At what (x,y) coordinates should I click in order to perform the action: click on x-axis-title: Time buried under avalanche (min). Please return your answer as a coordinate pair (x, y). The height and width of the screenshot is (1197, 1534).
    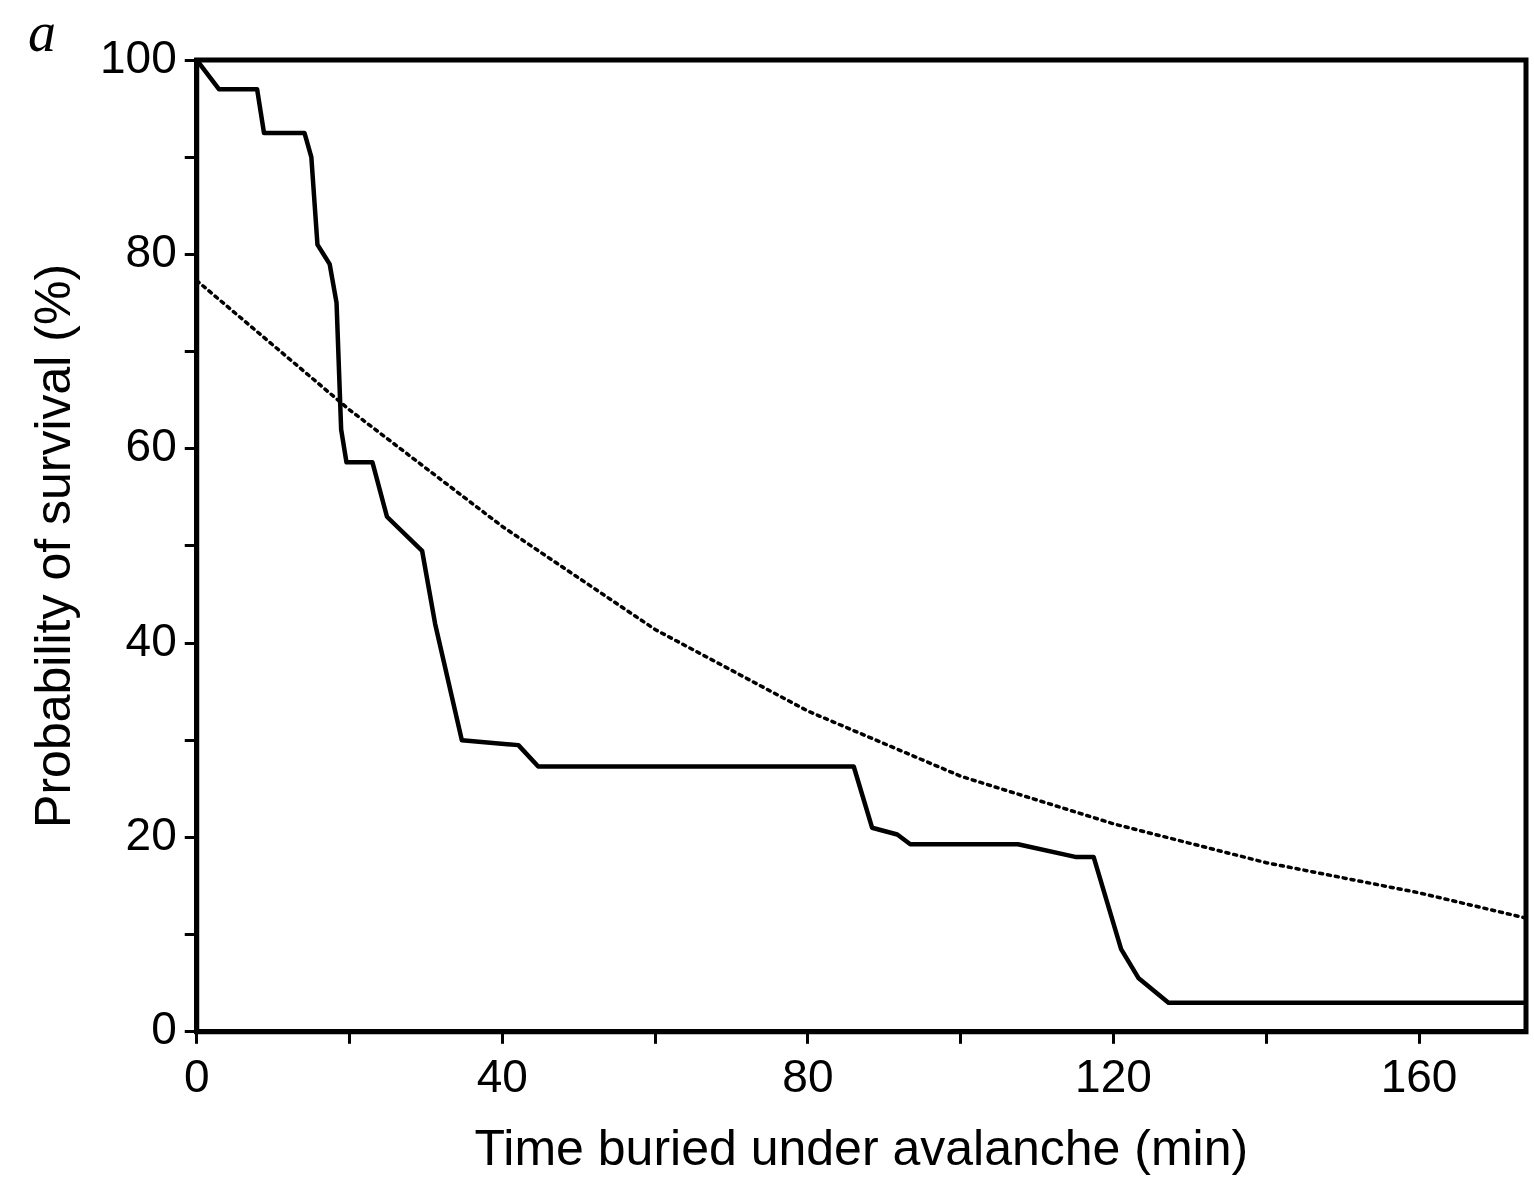
    Looking at the image, I should click on (861, 1147).